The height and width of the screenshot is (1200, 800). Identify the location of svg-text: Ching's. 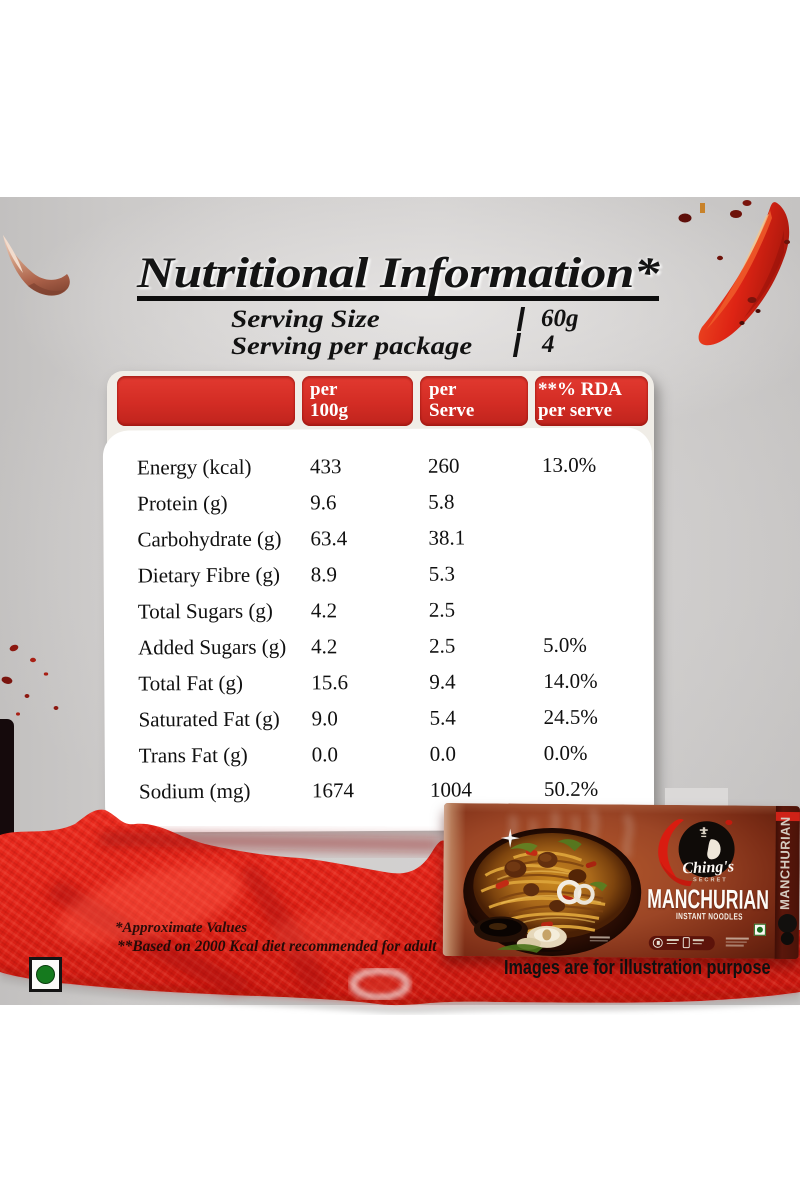
(708, 867).